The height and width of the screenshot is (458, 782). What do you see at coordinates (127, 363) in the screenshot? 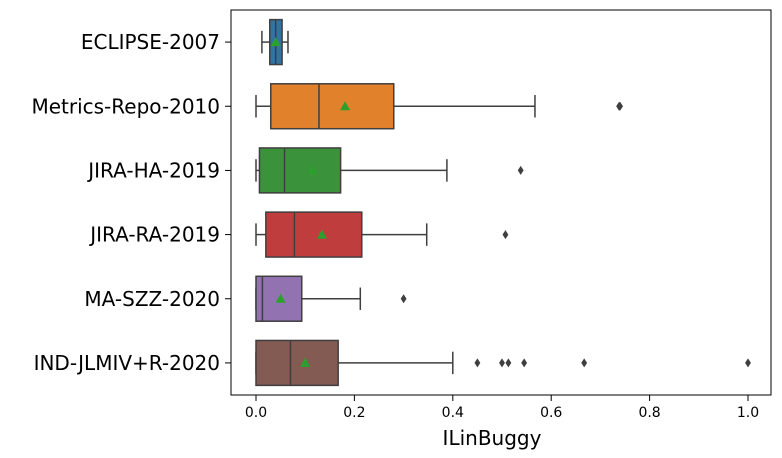
I see `y-tick-label: IND-JLMIV+R-2020` at bounding box center [127, 363].